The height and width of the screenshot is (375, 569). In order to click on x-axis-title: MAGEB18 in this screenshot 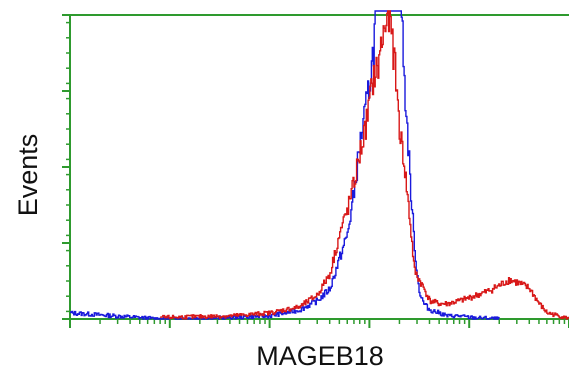, I will do `click(320, 356)`.